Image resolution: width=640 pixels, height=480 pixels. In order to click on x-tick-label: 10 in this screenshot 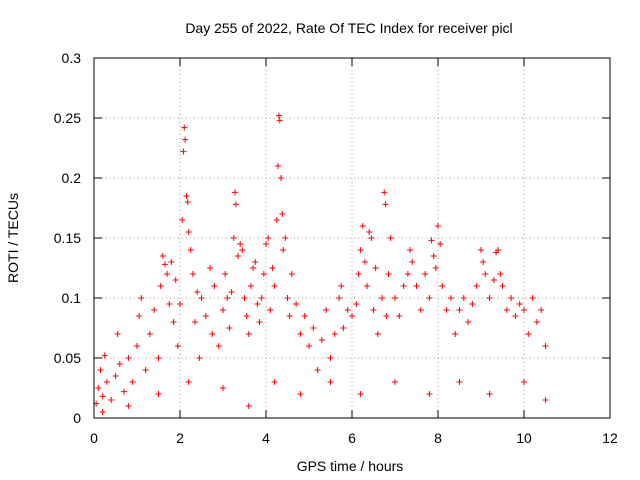, I will do `click(524, 438)`.